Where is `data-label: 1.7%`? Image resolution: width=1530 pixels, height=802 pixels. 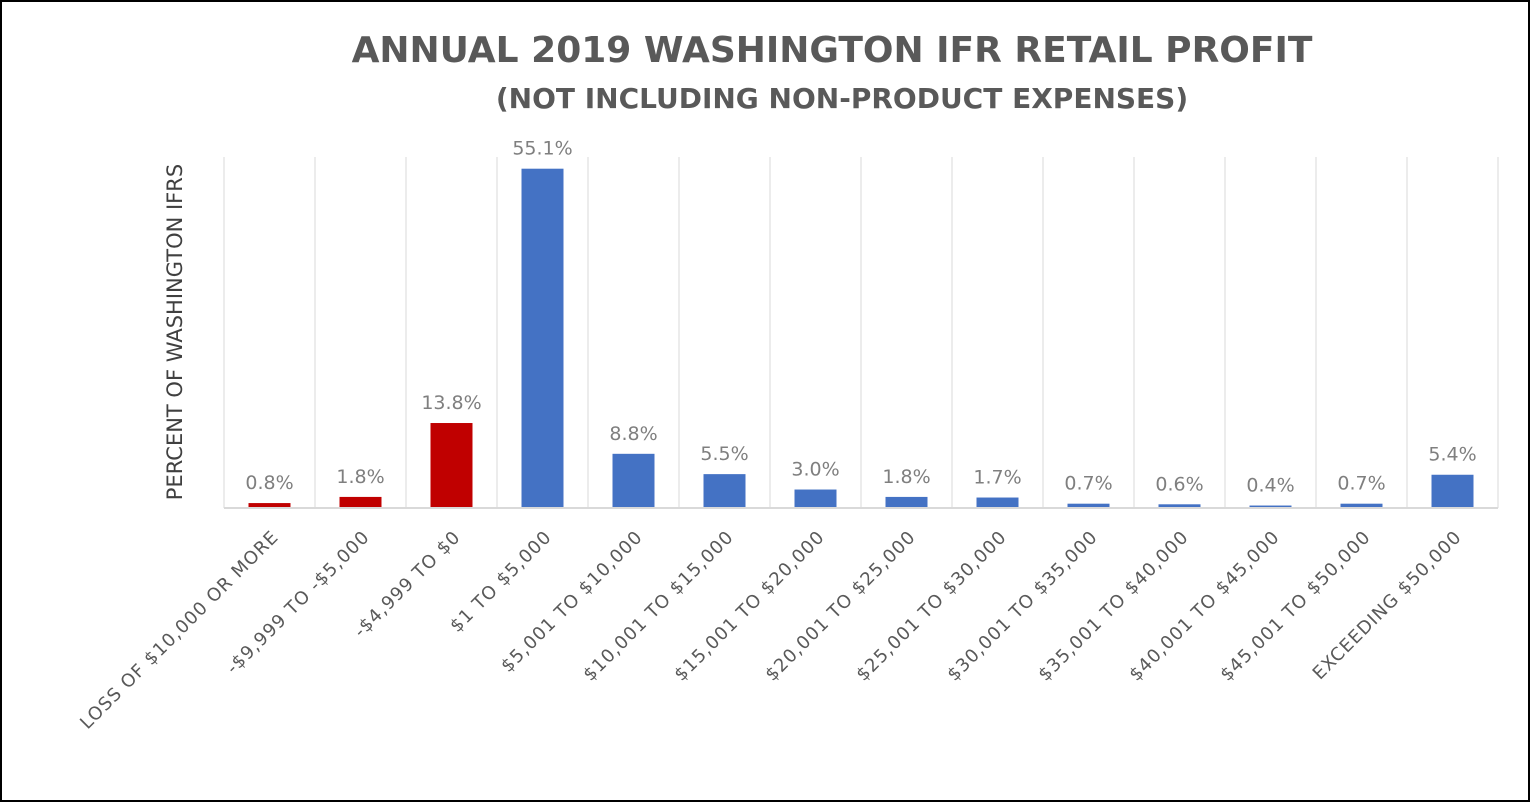 data-label: 1.7% is located at coordinates (997, 478).